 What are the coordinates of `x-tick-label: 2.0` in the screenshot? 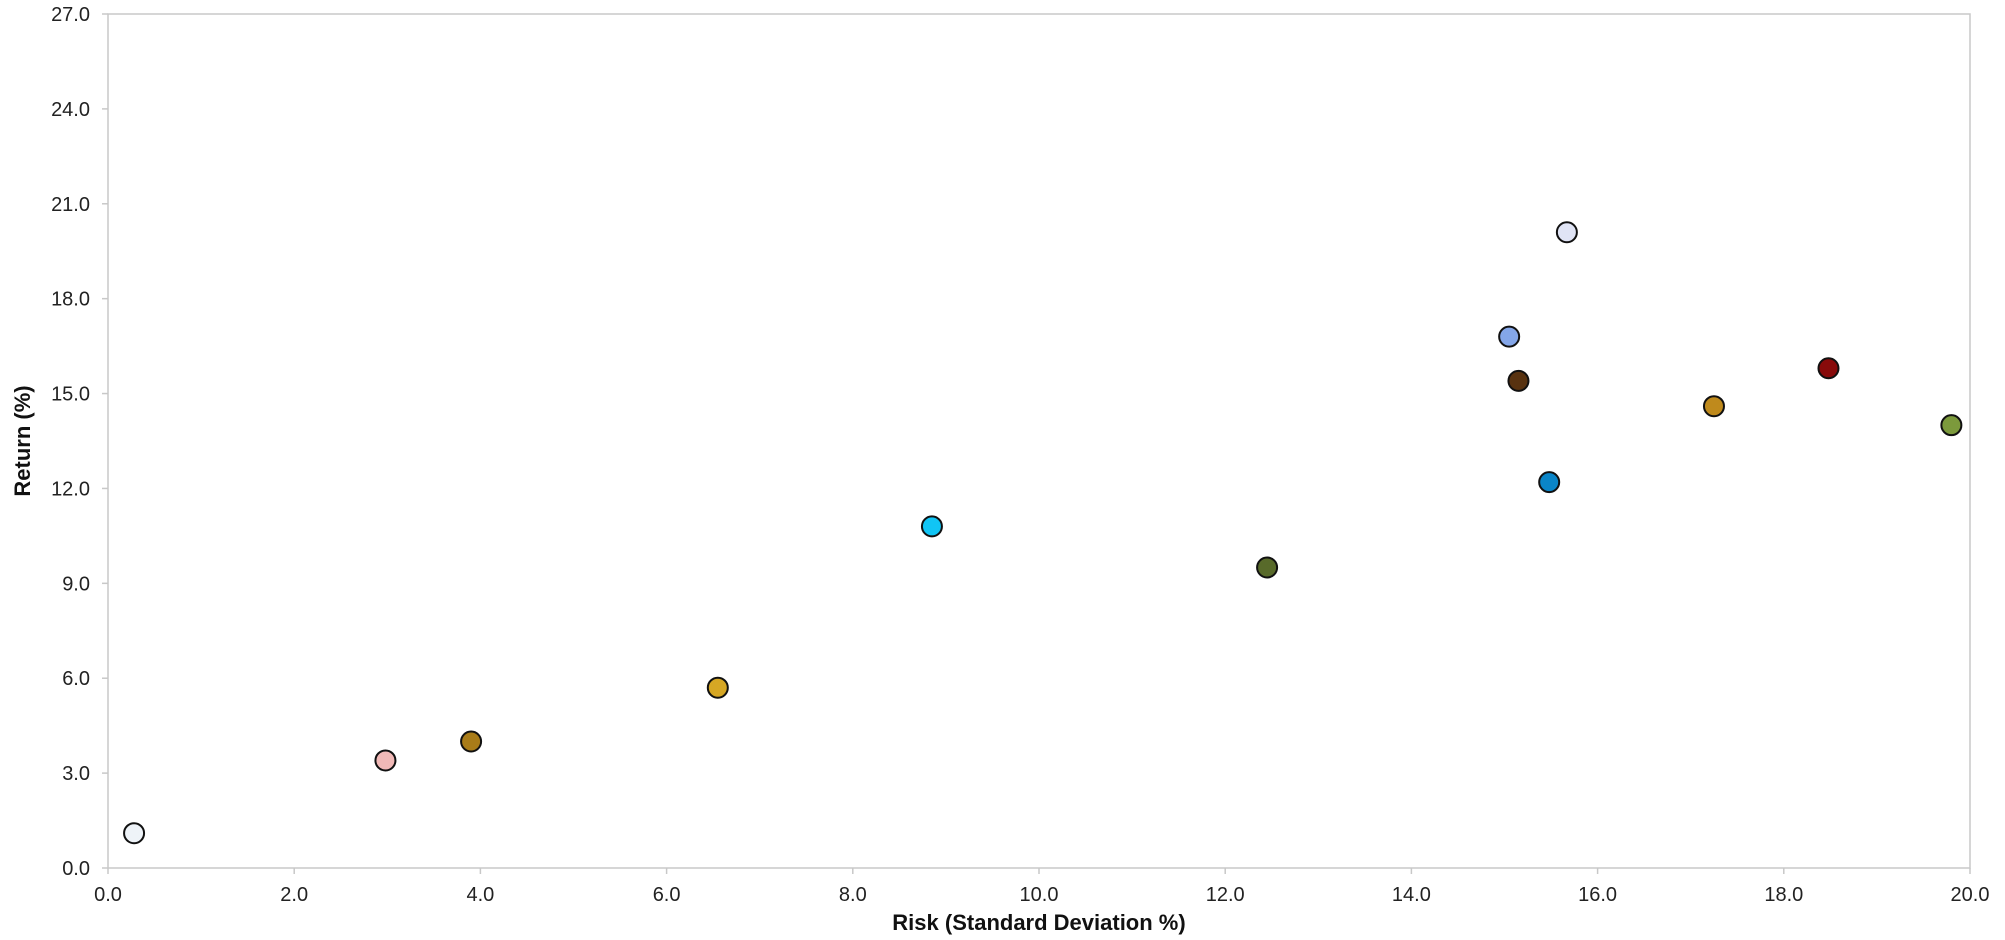 It's located at (294, 895).